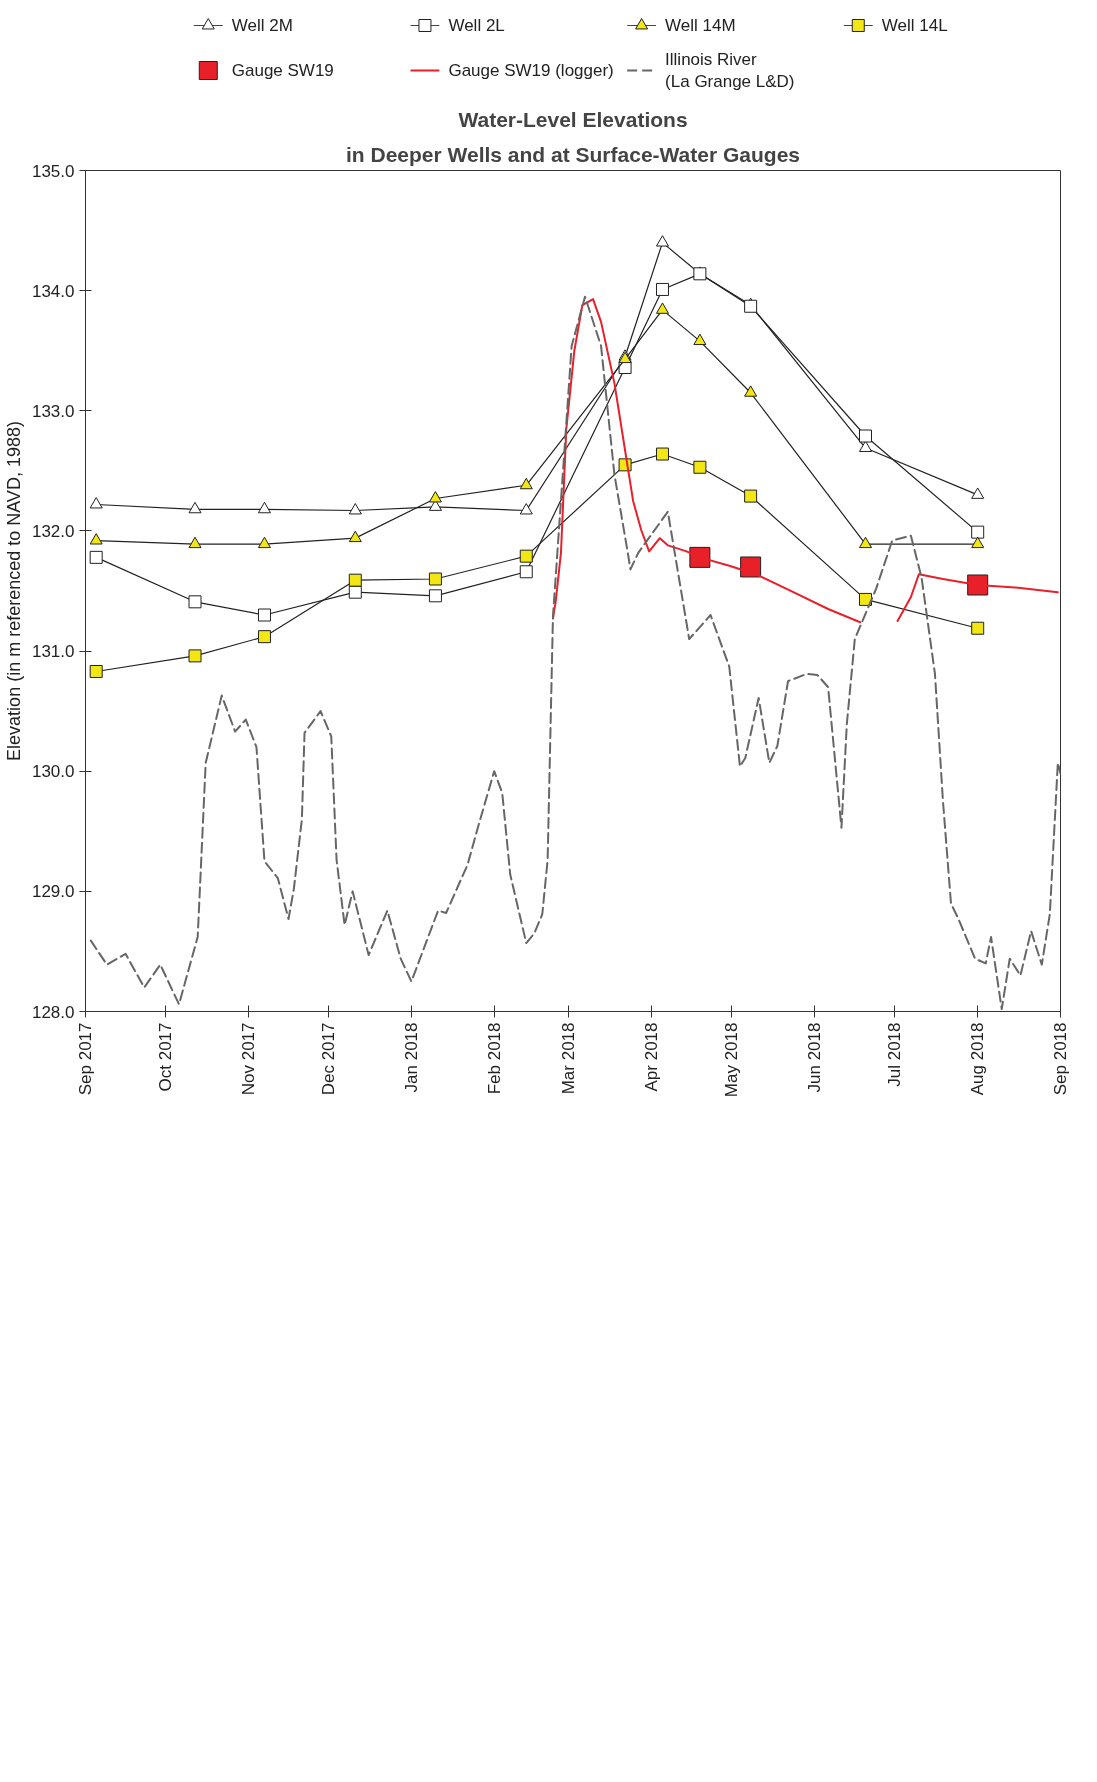 This screenshot has height=1782, width=1097. I want to click on y-tick-label: 132.0, so click(53, 531).